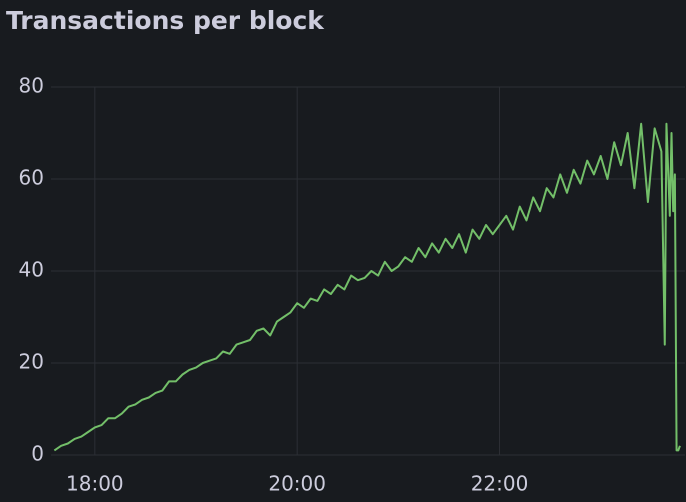 The height and width of the screenshot is (502, 686). I want to click on y-tick-label: 80, so click(31, 86).